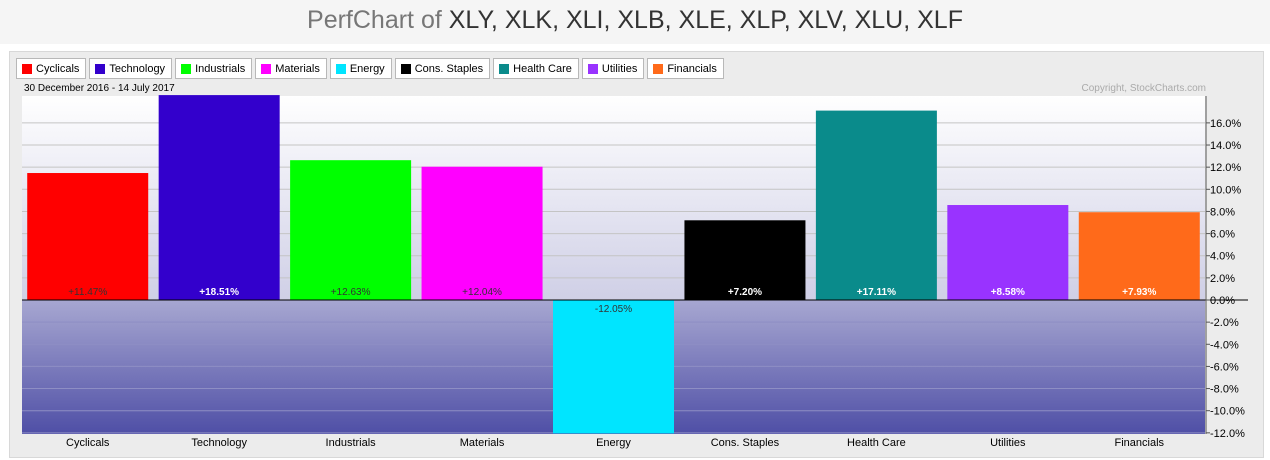  Describe the element at coordinates (482, 233) in the screenshot. I see `bar-materials` at that location.